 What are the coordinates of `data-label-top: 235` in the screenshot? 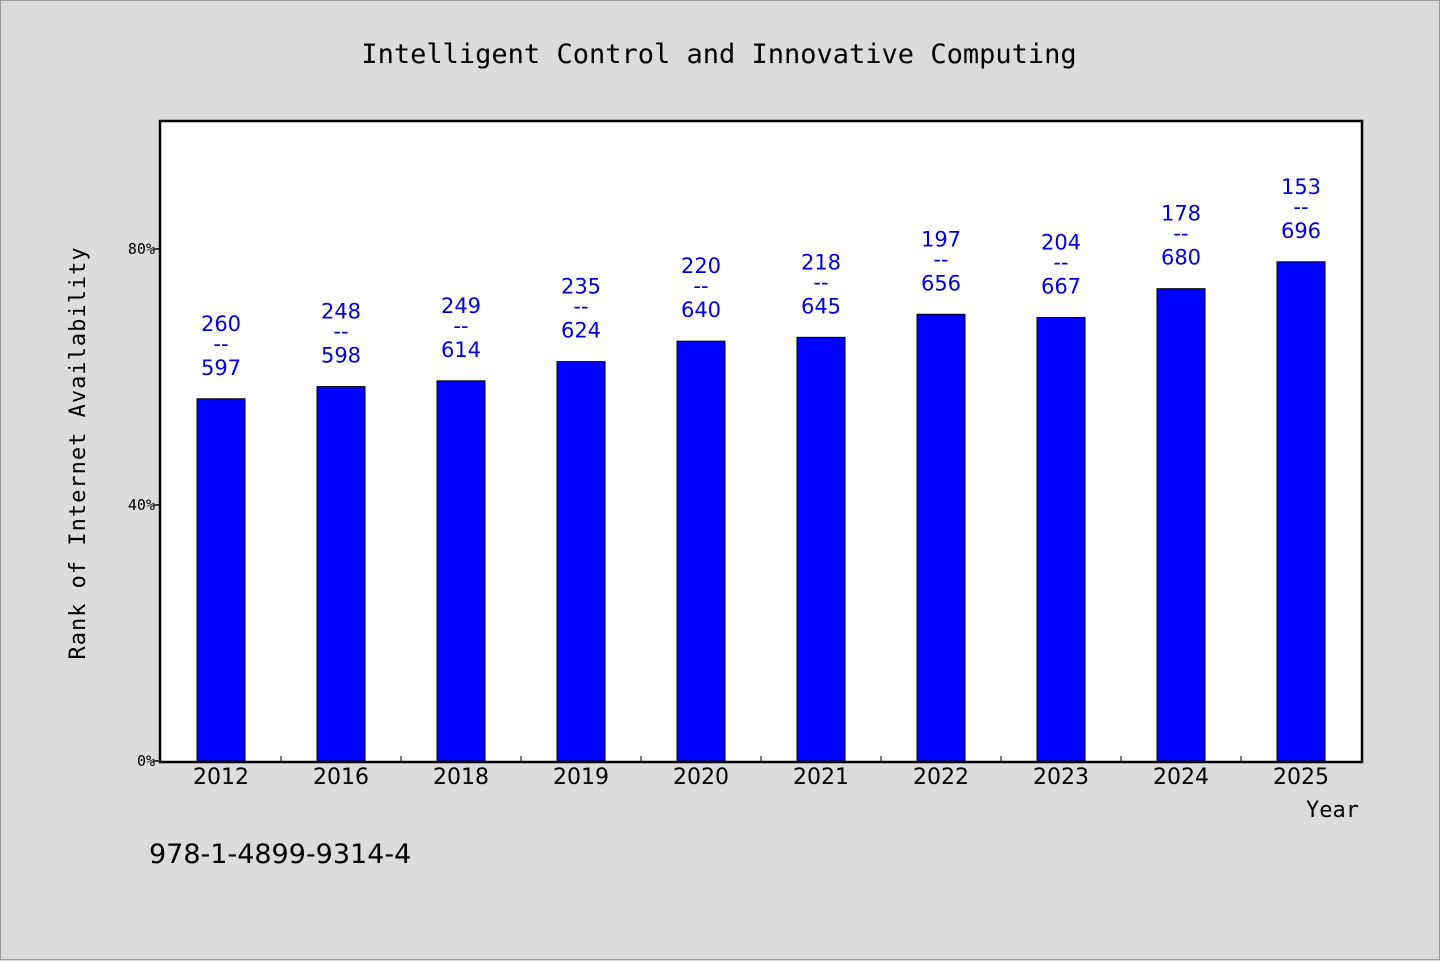 It's located at (581, 287).